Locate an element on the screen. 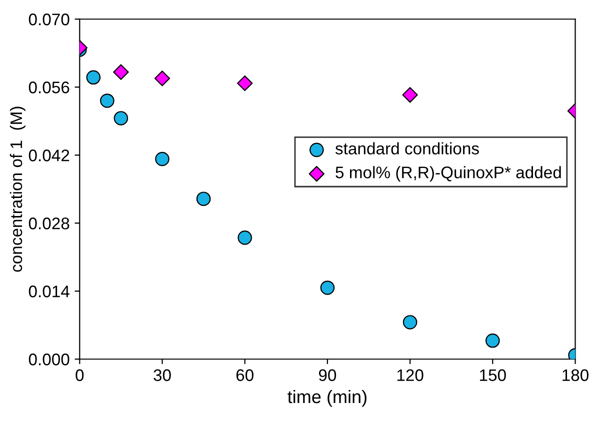 The height and width of the screenshot is (425, 590). y-axis-title: concentration of 1 (M) is located at coordinates (18, 189).